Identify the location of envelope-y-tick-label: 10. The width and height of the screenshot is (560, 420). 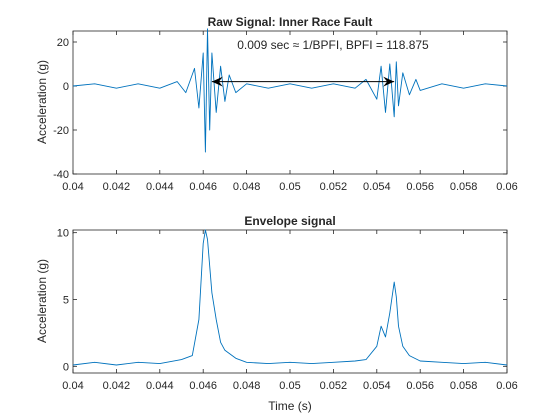
(63, 234).